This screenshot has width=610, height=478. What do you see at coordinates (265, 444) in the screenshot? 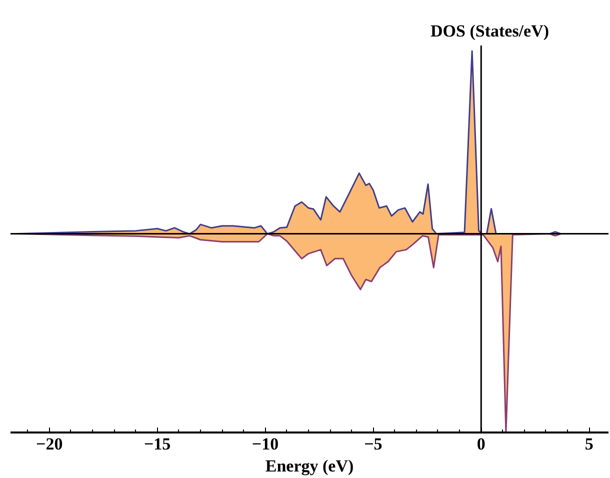
I see `x-tick-label: −10` at bounding box center [265, 444].